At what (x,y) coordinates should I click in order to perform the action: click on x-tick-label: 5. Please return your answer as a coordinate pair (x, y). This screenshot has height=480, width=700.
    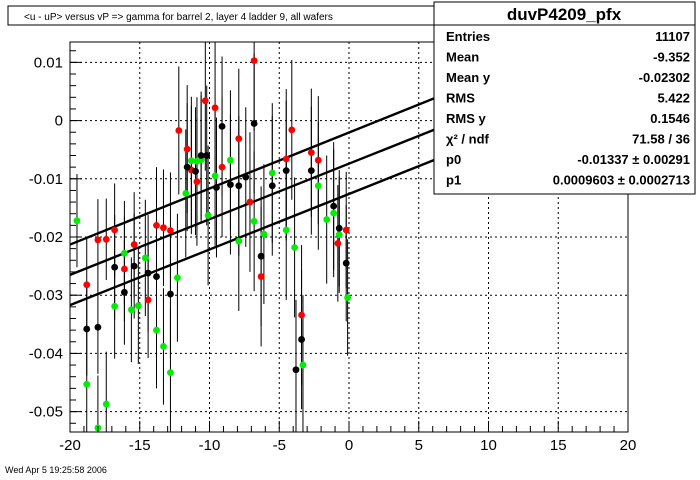
    Looking at the image, I should click on (419, 445).